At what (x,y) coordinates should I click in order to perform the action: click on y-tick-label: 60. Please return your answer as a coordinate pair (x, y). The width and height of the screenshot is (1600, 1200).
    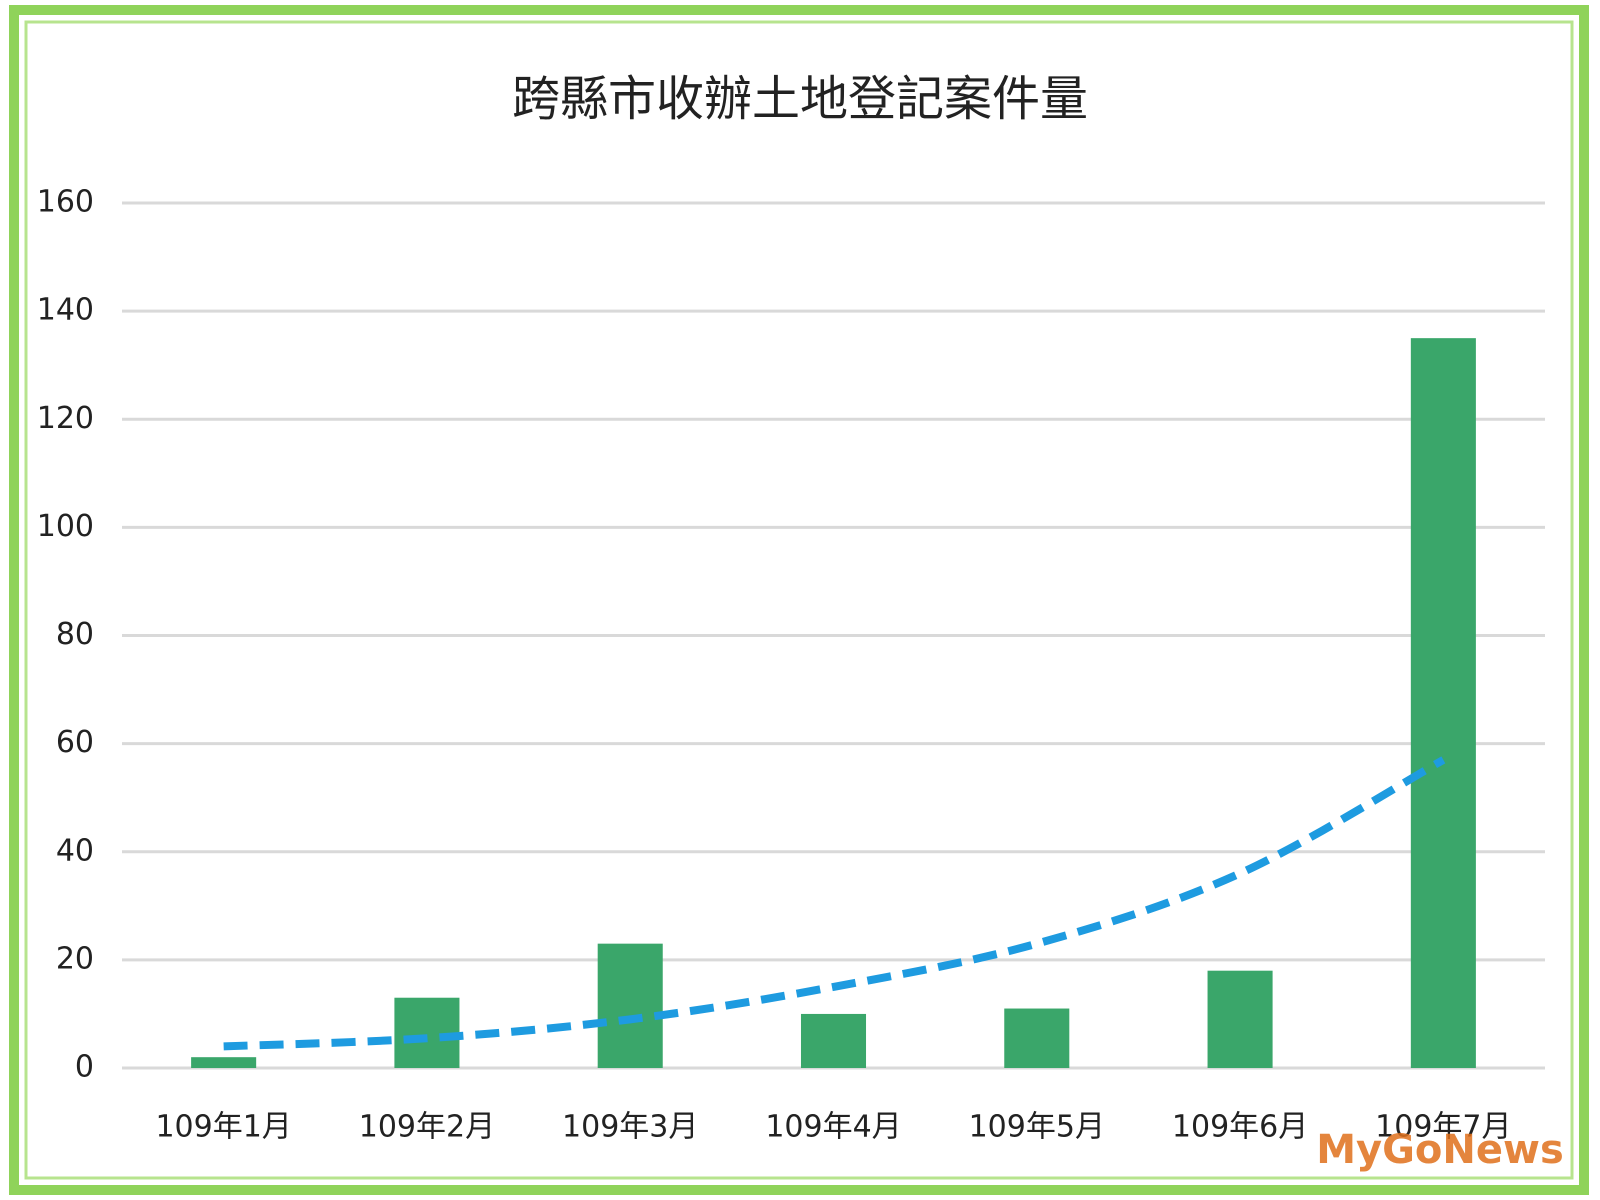
    Looking at the image, I should click on (75, 742).